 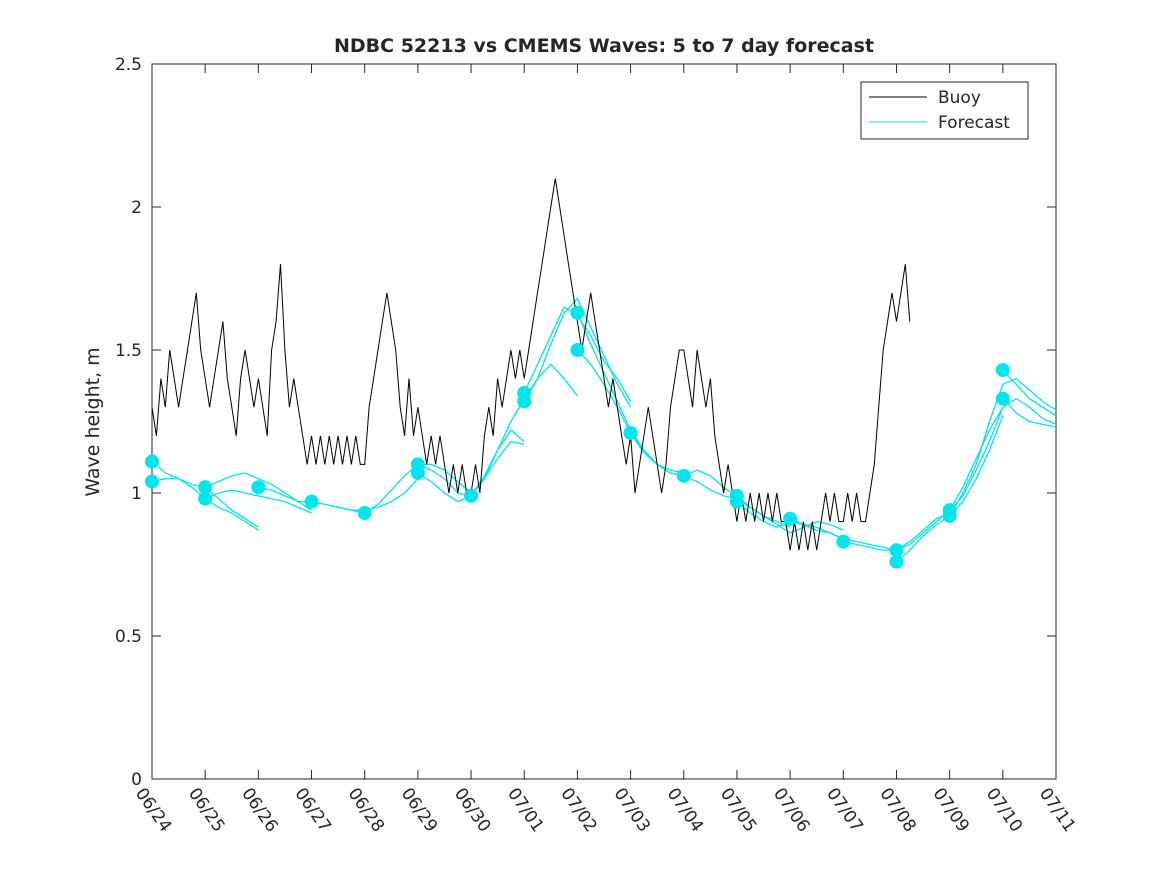 I want to click on y-tick-label: 1.5, so click(x=128, y=351).